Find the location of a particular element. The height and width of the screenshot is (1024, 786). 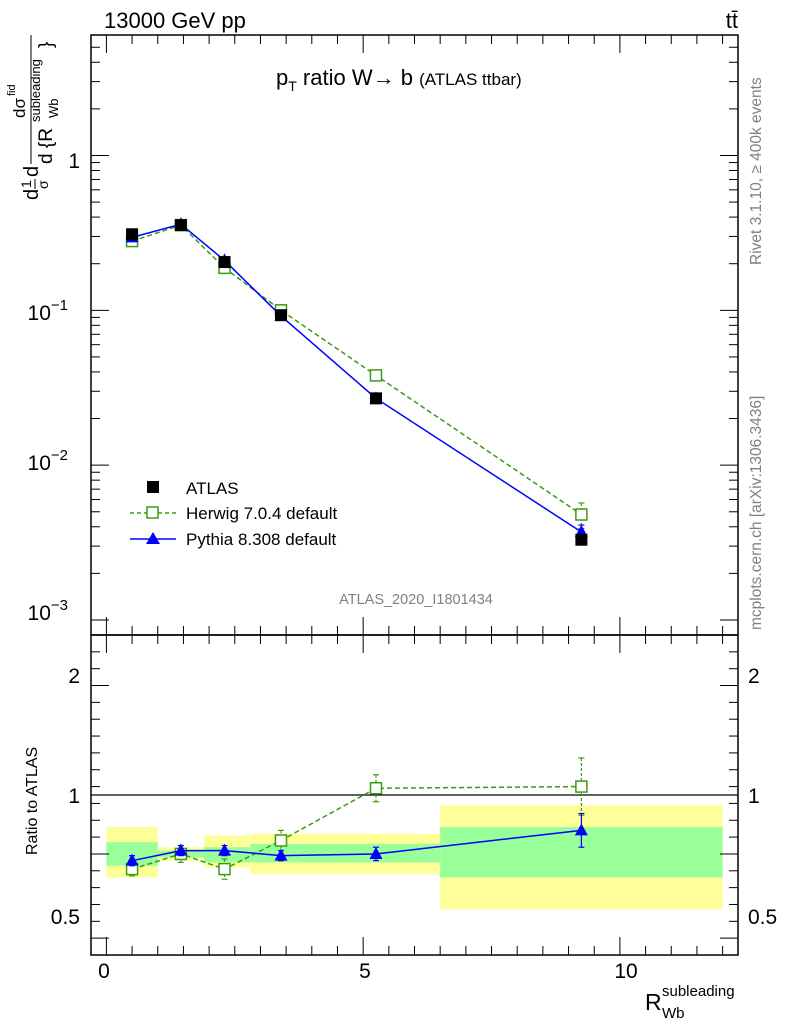

ytick-exp-10m3: −3 is located at coordinates (59, 605).